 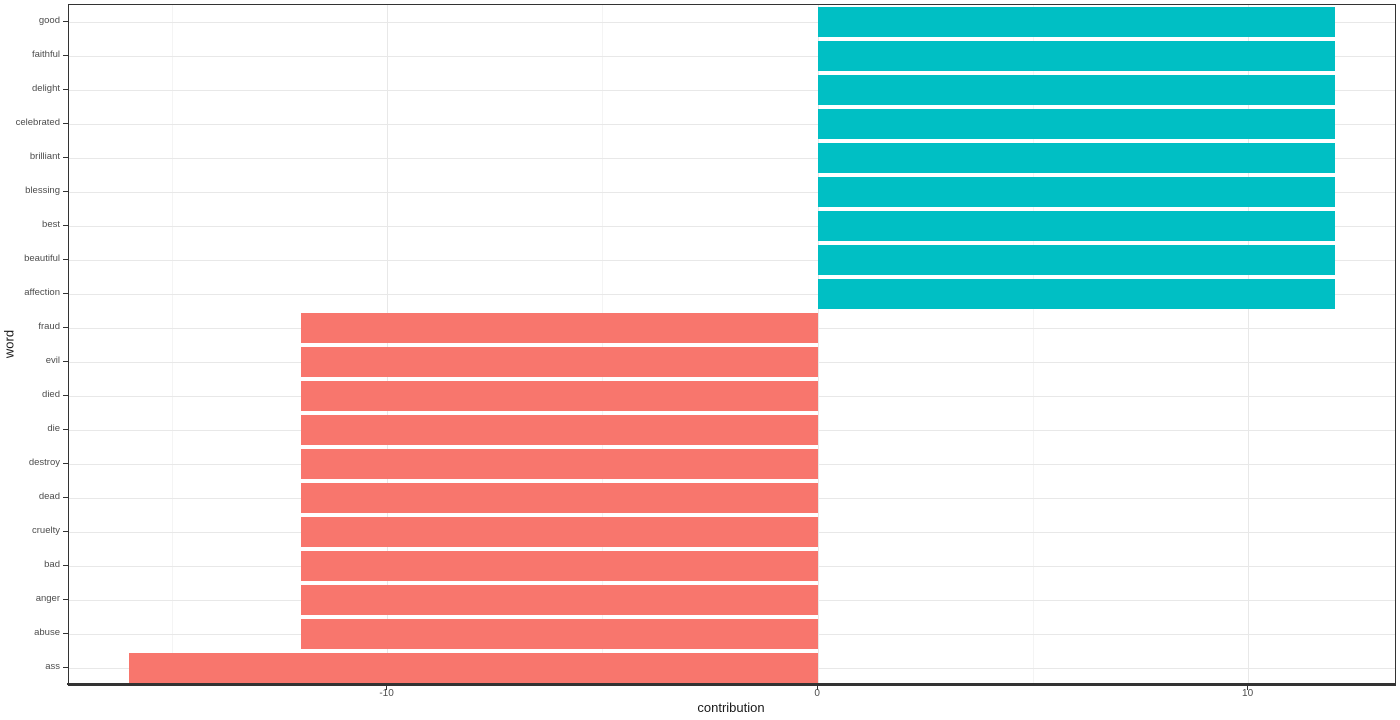 What do you see at coordinates (560, 532) in the screenshot?
I see `bar-cruelty` at bounding box center [560, 532].